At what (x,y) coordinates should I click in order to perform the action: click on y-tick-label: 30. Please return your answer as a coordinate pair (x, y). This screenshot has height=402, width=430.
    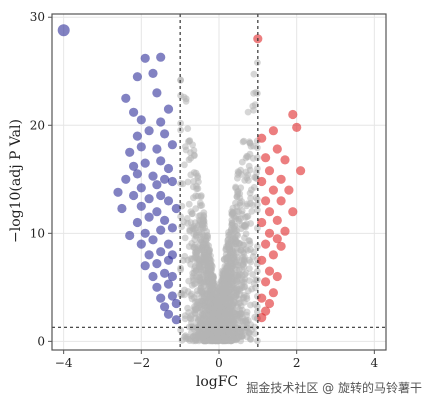
    Looking at the image, I should click on (37, 17).